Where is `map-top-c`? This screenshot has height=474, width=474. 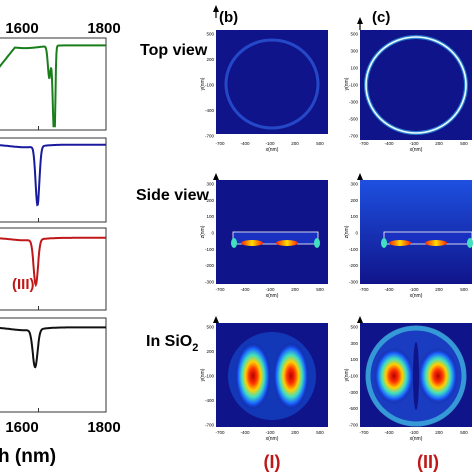 map-top-c is located at coordinates (416, 85).